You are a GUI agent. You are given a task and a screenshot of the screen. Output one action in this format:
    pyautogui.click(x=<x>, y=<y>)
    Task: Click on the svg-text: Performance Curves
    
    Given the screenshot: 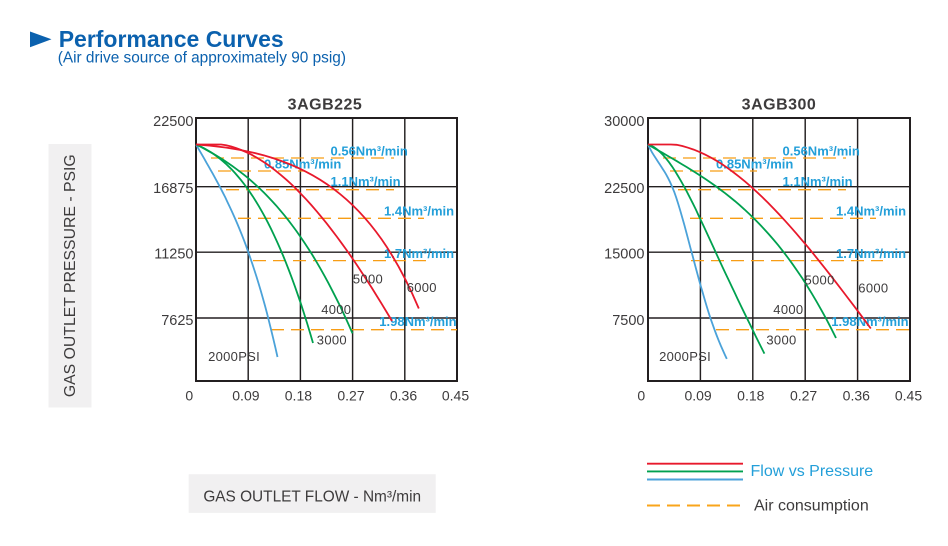 What is the action you would take?
    pyautogui.click(x=171, y=39)
    